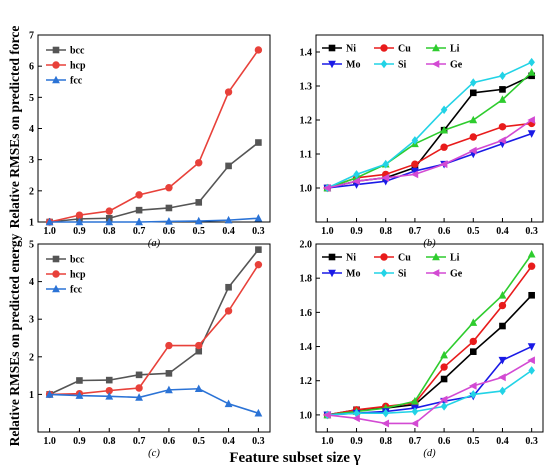  Describe the element at coordinates (473, 231) in the screenshot. I see `panel-b-x-tick-label: 0.5` at that location.